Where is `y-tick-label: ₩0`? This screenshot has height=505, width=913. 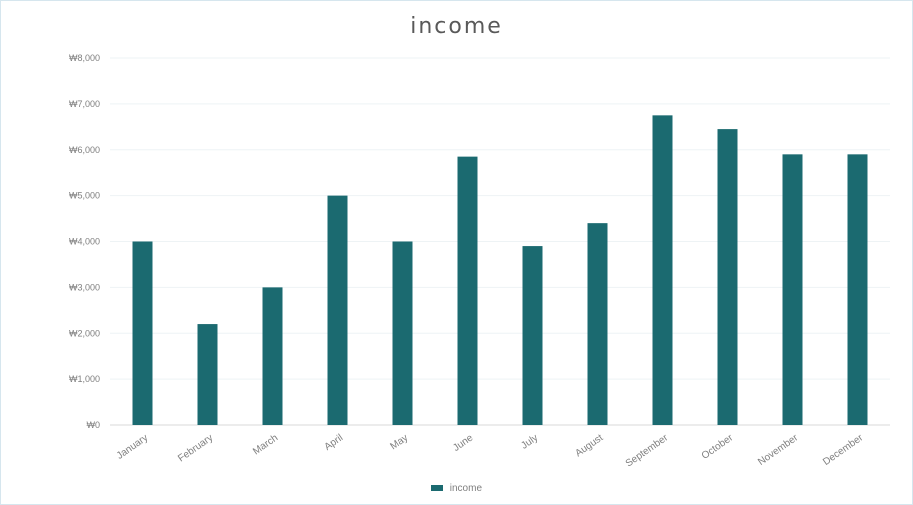 y-tick-label: ₩0 is located at coordinates (94, 425).